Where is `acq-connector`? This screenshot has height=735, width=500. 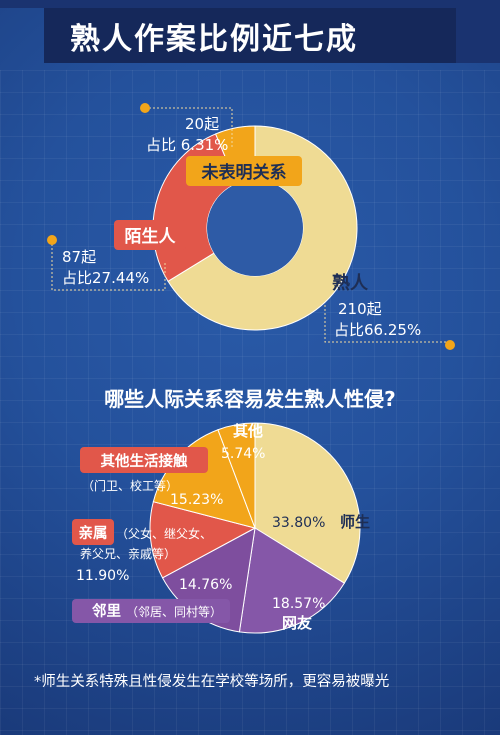 acq-connector is located at coordinates (387, 324).